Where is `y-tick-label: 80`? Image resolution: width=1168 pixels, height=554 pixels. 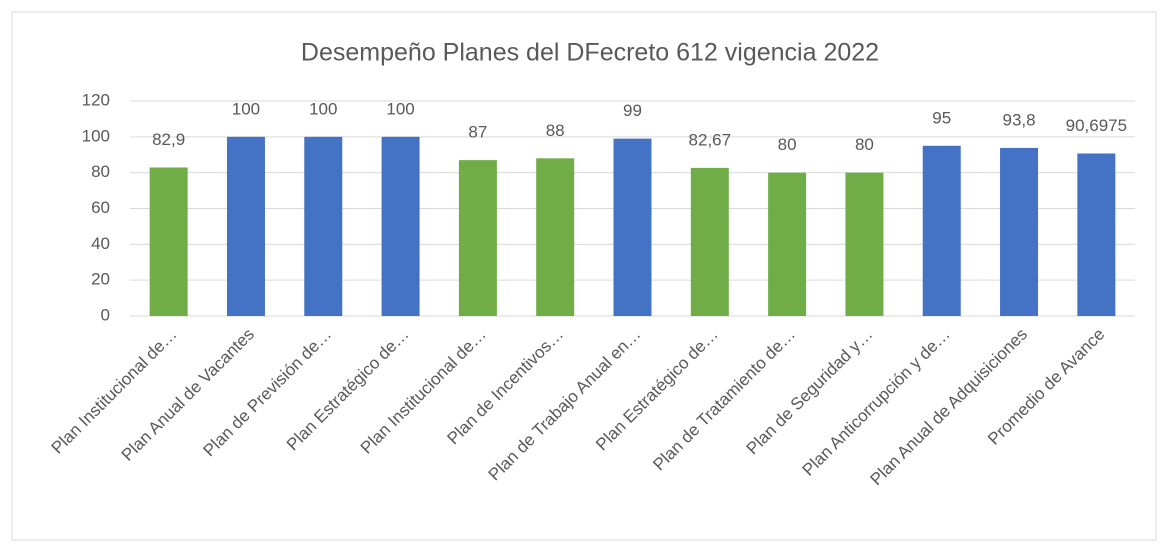
y-tick-label: 80 is located at coordinates (100, 171).